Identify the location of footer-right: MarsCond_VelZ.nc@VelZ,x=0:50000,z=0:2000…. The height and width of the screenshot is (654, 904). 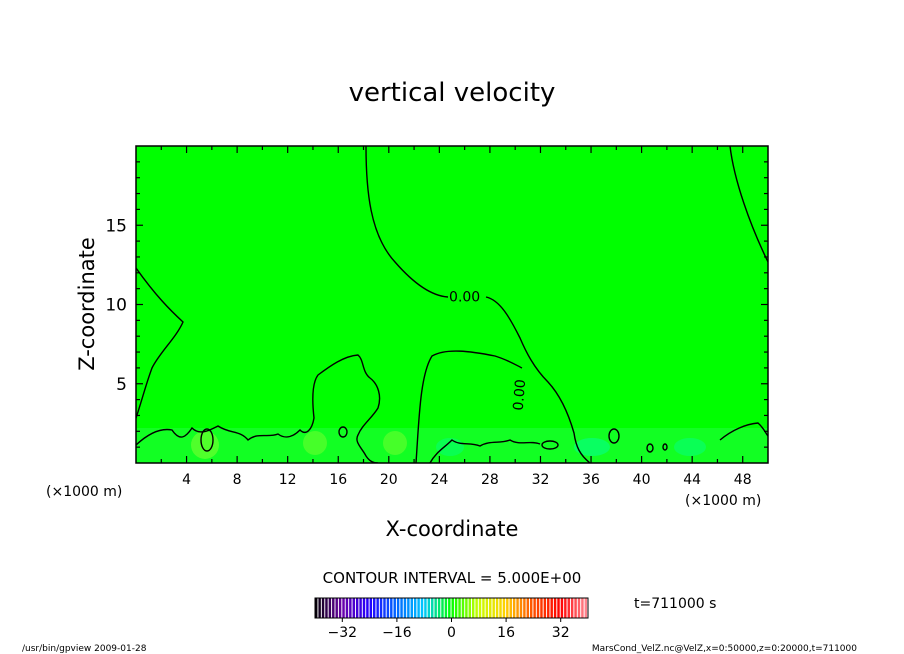
(724, 649).